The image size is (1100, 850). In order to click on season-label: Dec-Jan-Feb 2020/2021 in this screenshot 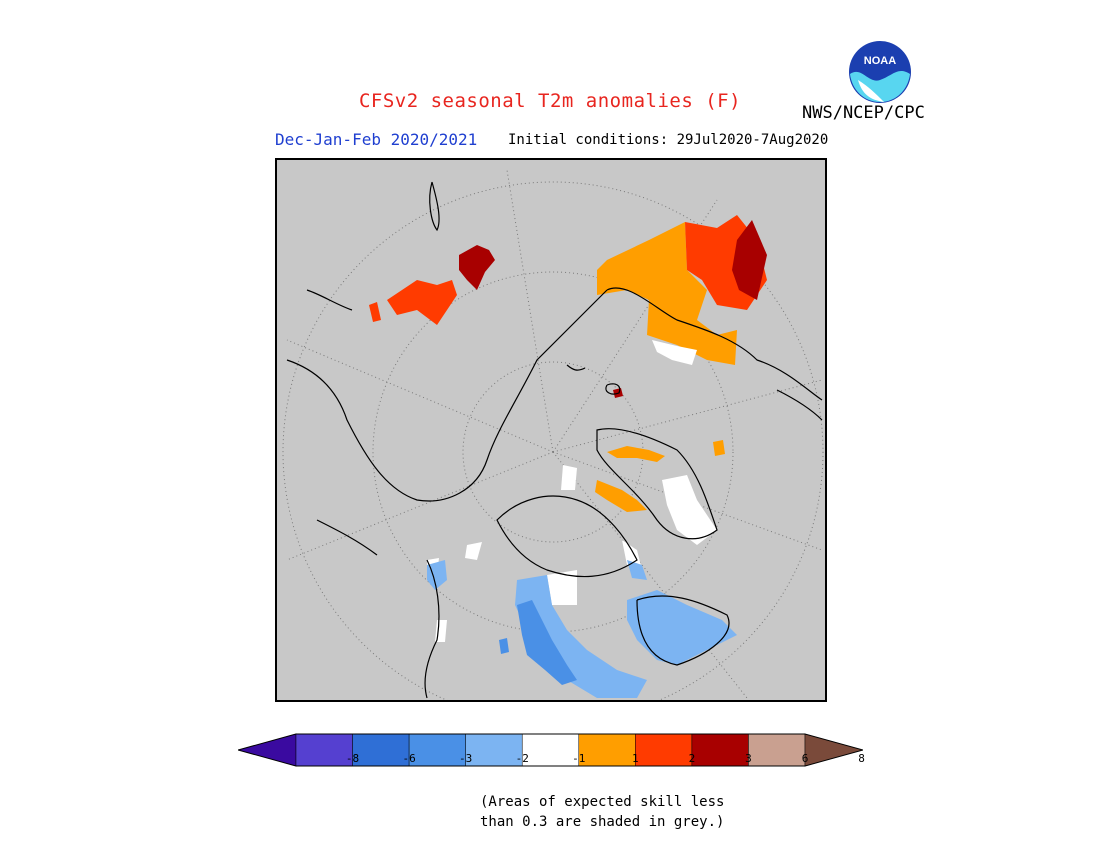, I will do `click(376, 139)`.